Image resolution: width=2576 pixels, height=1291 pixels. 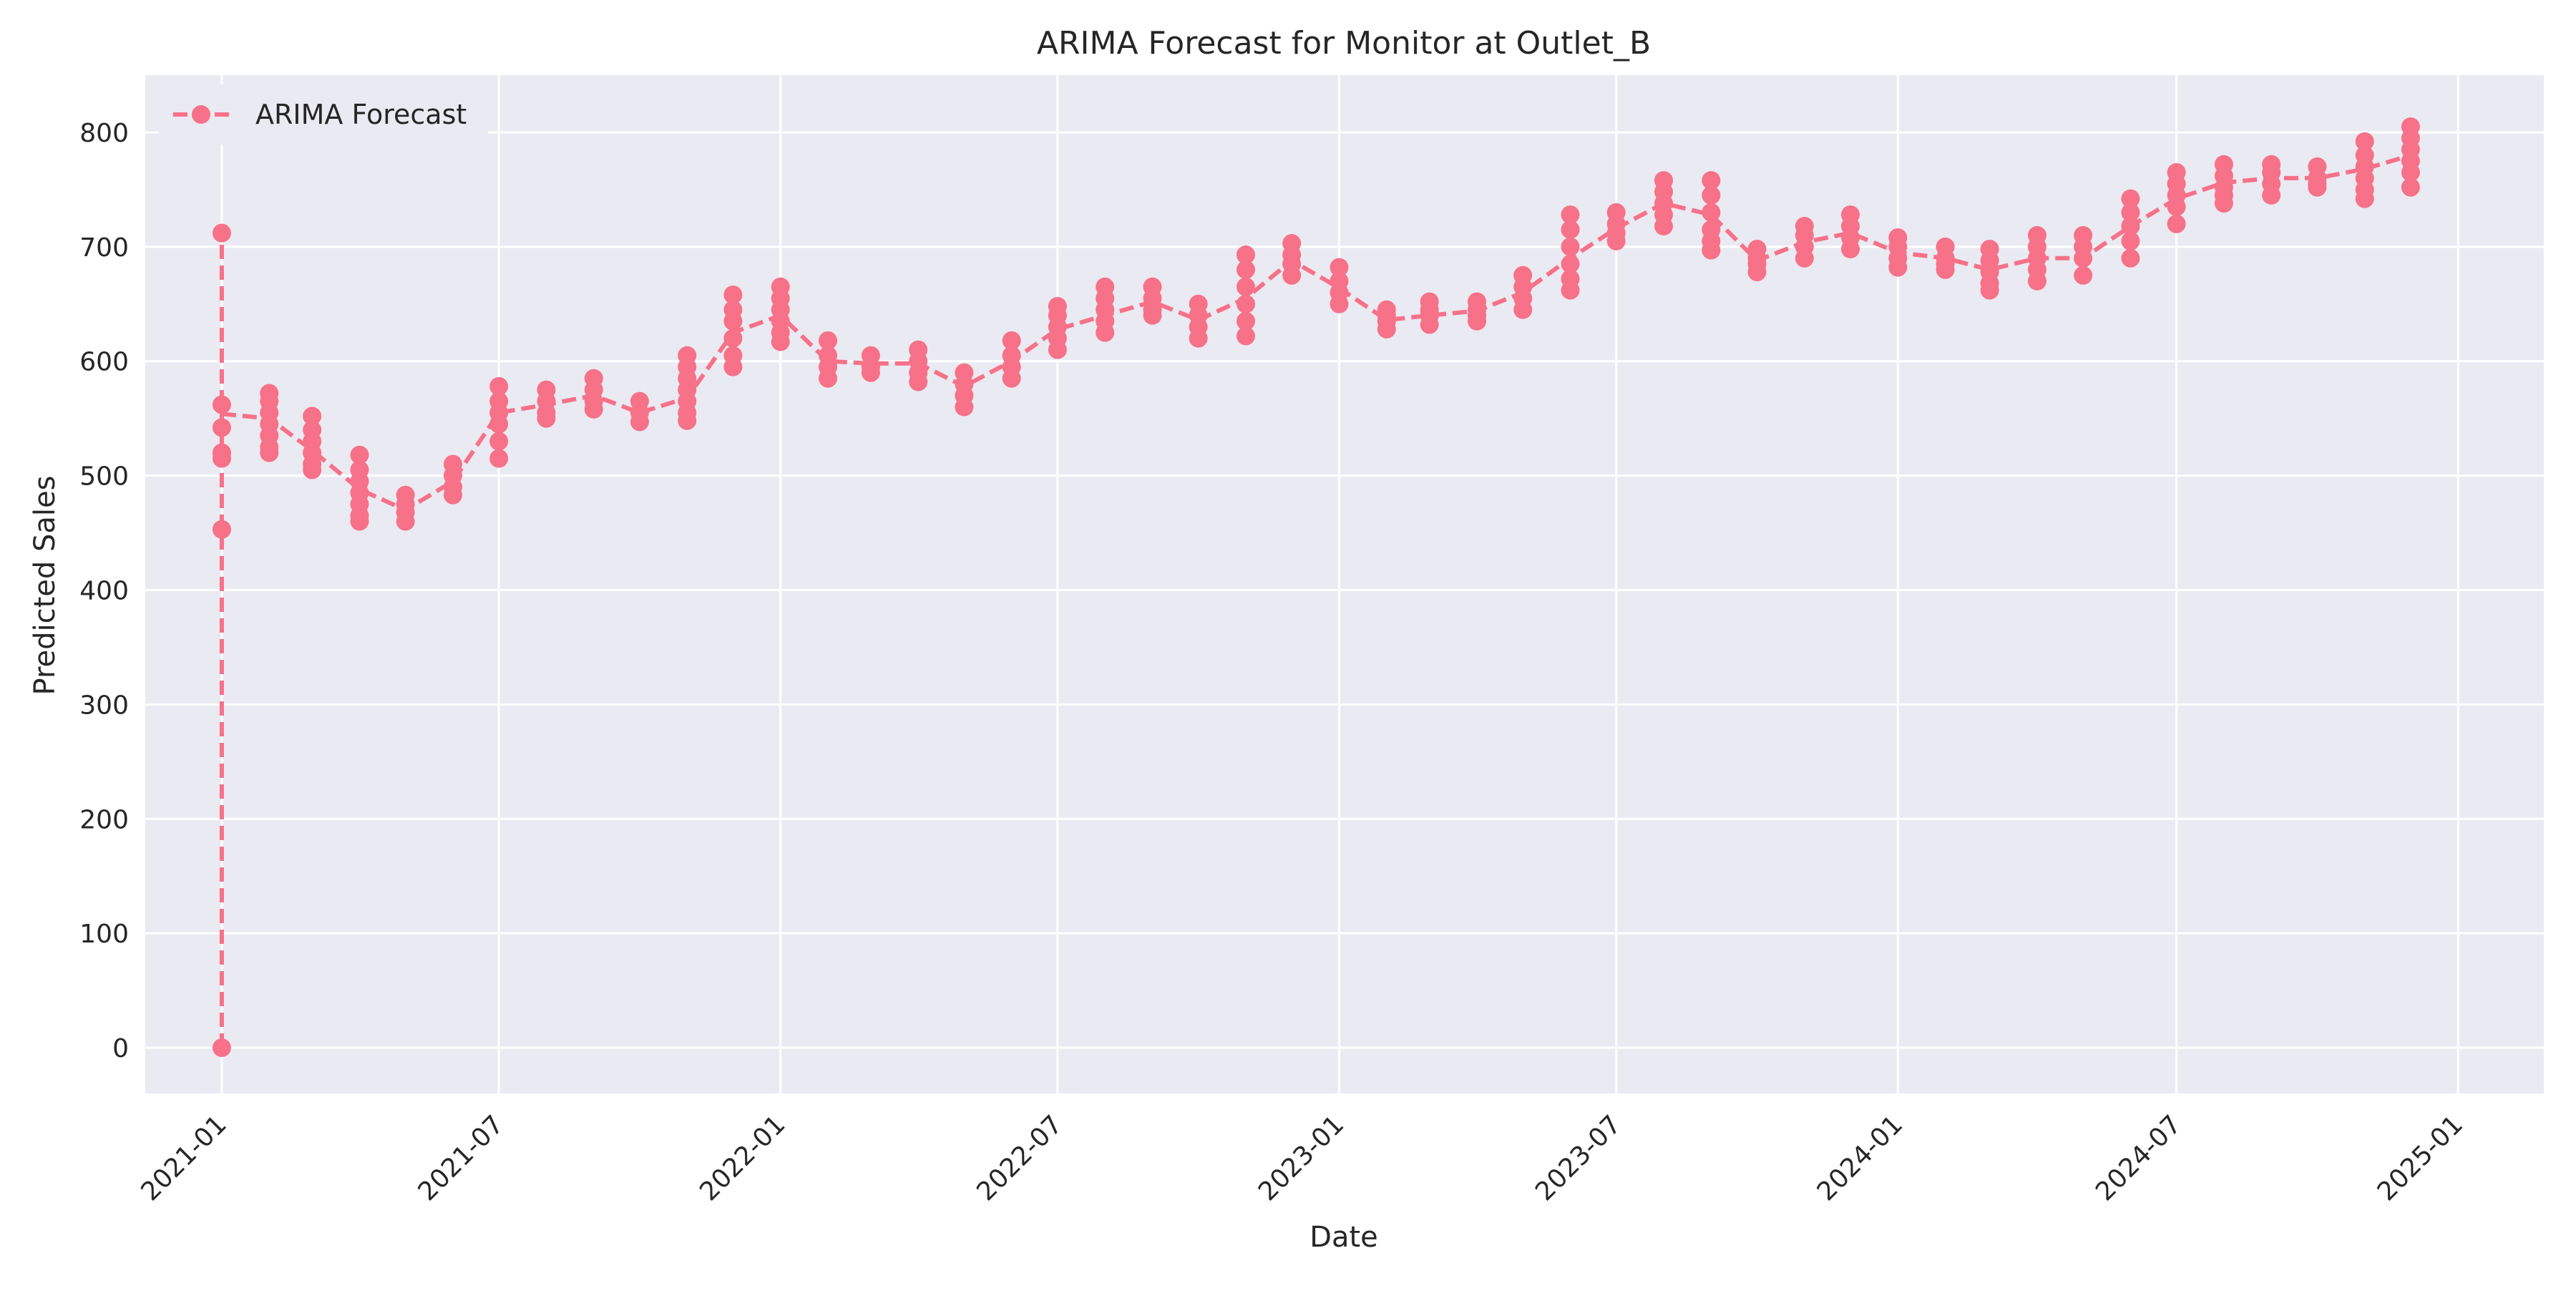 What do you see at coordinates (104, 819) in the screenshot?
I see `y-tick-label: 200` at bounding box center [104, 819].